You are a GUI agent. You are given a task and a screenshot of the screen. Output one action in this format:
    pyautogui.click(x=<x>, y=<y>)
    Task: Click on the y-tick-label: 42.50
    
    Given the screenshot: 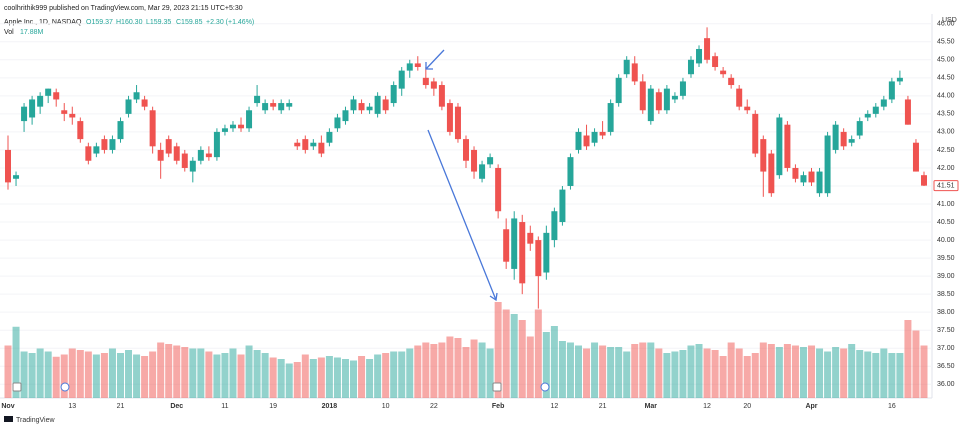 What is the action you would take?
    pyautogui.click(x=946, y=150)
    